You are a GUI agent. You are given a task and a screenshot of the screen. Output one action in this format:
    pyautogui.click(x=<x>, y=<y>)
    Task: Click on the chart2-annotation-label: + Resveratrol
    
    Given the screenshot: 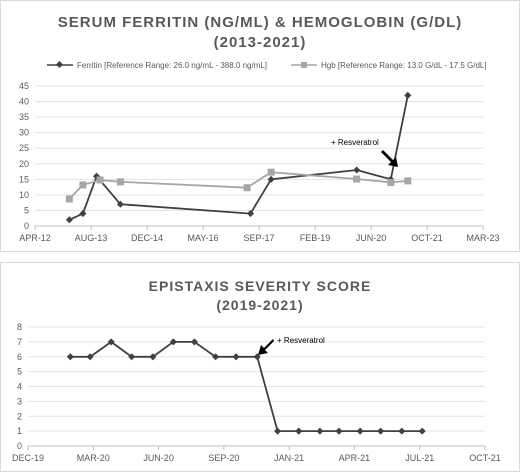 What is the action you would take?
    pyautogui.click(x=301, y=340)
    